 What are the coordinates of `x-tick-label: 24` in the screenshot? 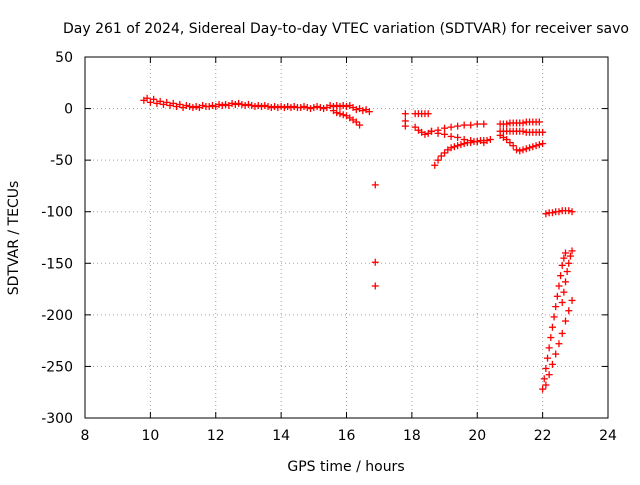 It's located at (608, 436).